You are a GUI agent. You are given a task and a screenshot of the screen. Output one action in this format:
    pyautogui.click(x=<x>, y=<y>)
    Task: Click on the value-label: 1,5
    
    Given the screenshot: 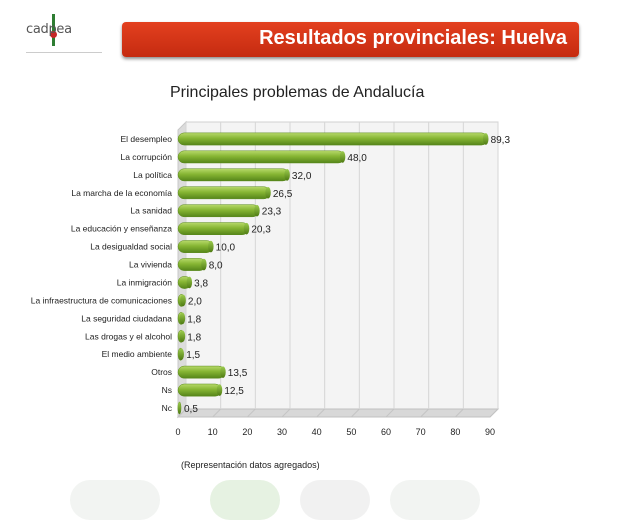 What is the action you would take?
    pyautogui.click(x=193, y=355)
    